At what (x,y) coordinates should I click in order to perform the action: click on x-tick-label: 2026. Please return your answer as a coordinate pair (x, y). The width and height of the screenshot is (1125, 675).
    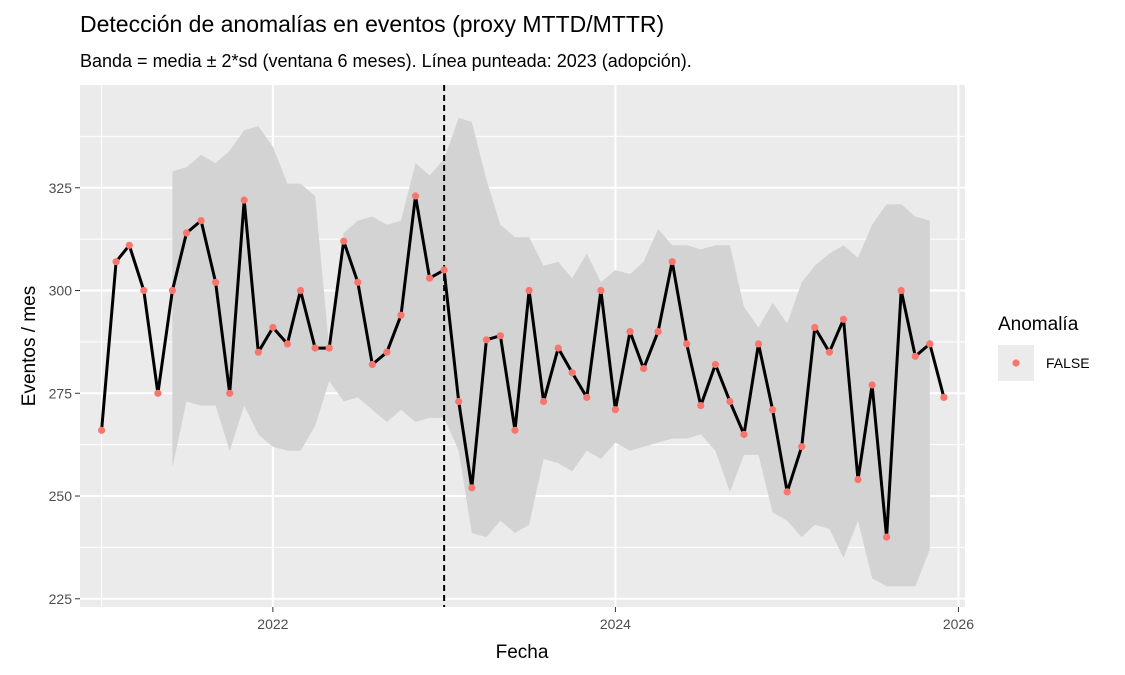
    Looking at the image, I should click on (958, 624).